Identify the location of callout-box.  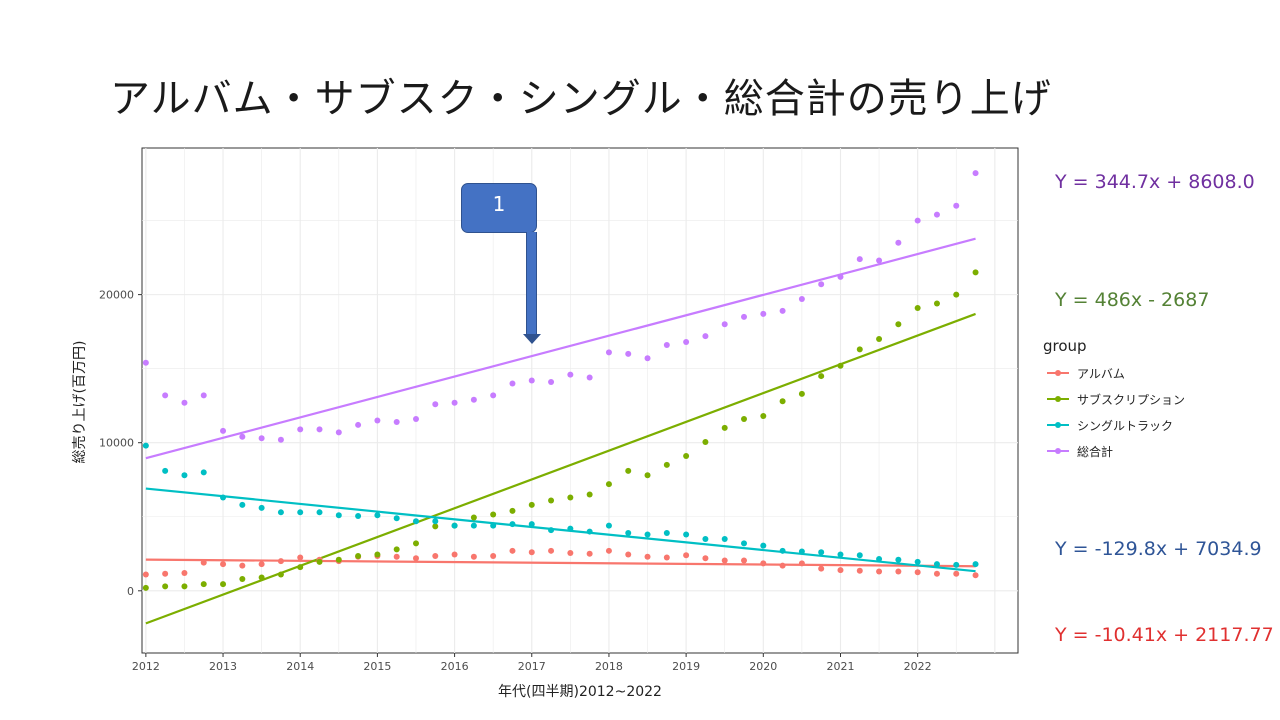
(499, 208).